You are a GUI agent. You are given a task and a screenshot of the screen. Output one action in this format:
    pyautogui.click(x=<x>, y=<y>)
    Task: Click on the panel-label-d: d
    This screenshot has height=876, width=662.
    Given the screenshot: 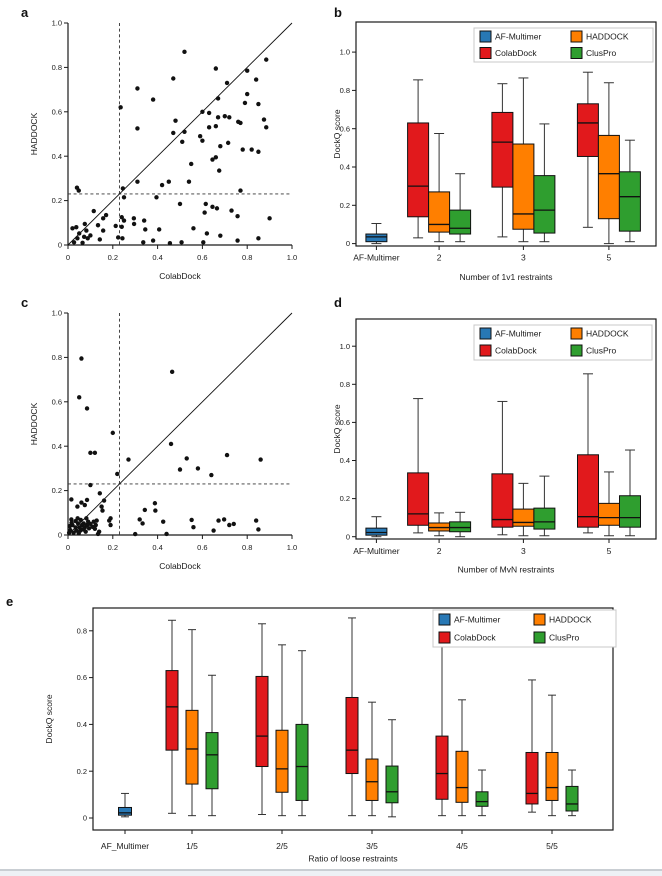 What is the action you would take?
    pyautogui.click(x=338, y=302)
    